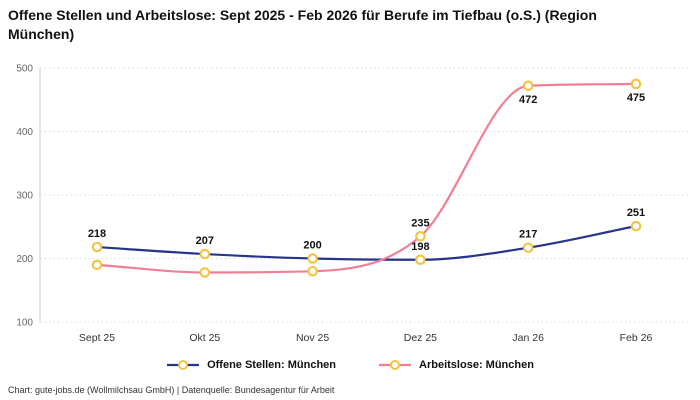 The height and width of the screenshot is (400, 700). I want to click on legend-item-label: Offene Stellen: München, so click(272, 365).